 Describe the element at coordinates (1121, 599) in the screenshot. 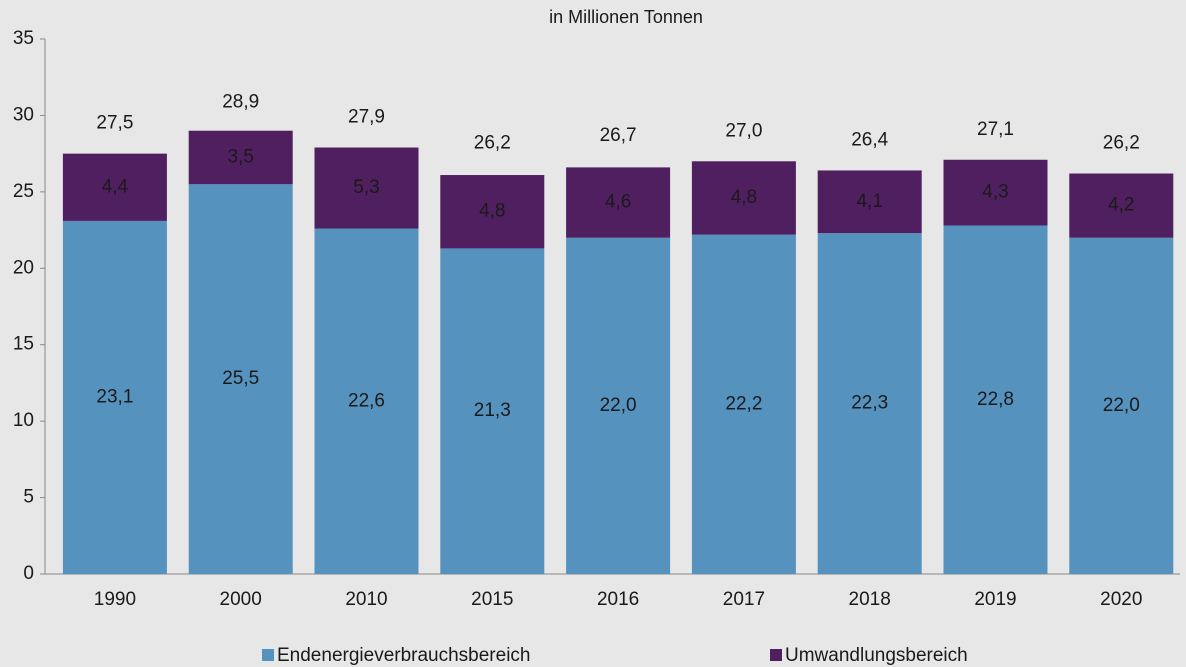

I see `x-tick-label: 2020` at that location.